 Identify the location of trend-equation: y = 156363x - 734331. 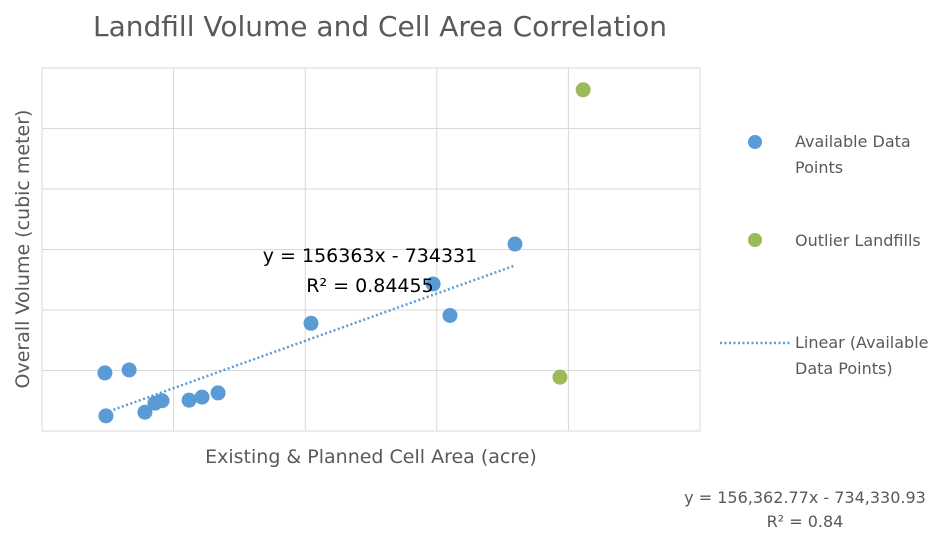
(370, 256).